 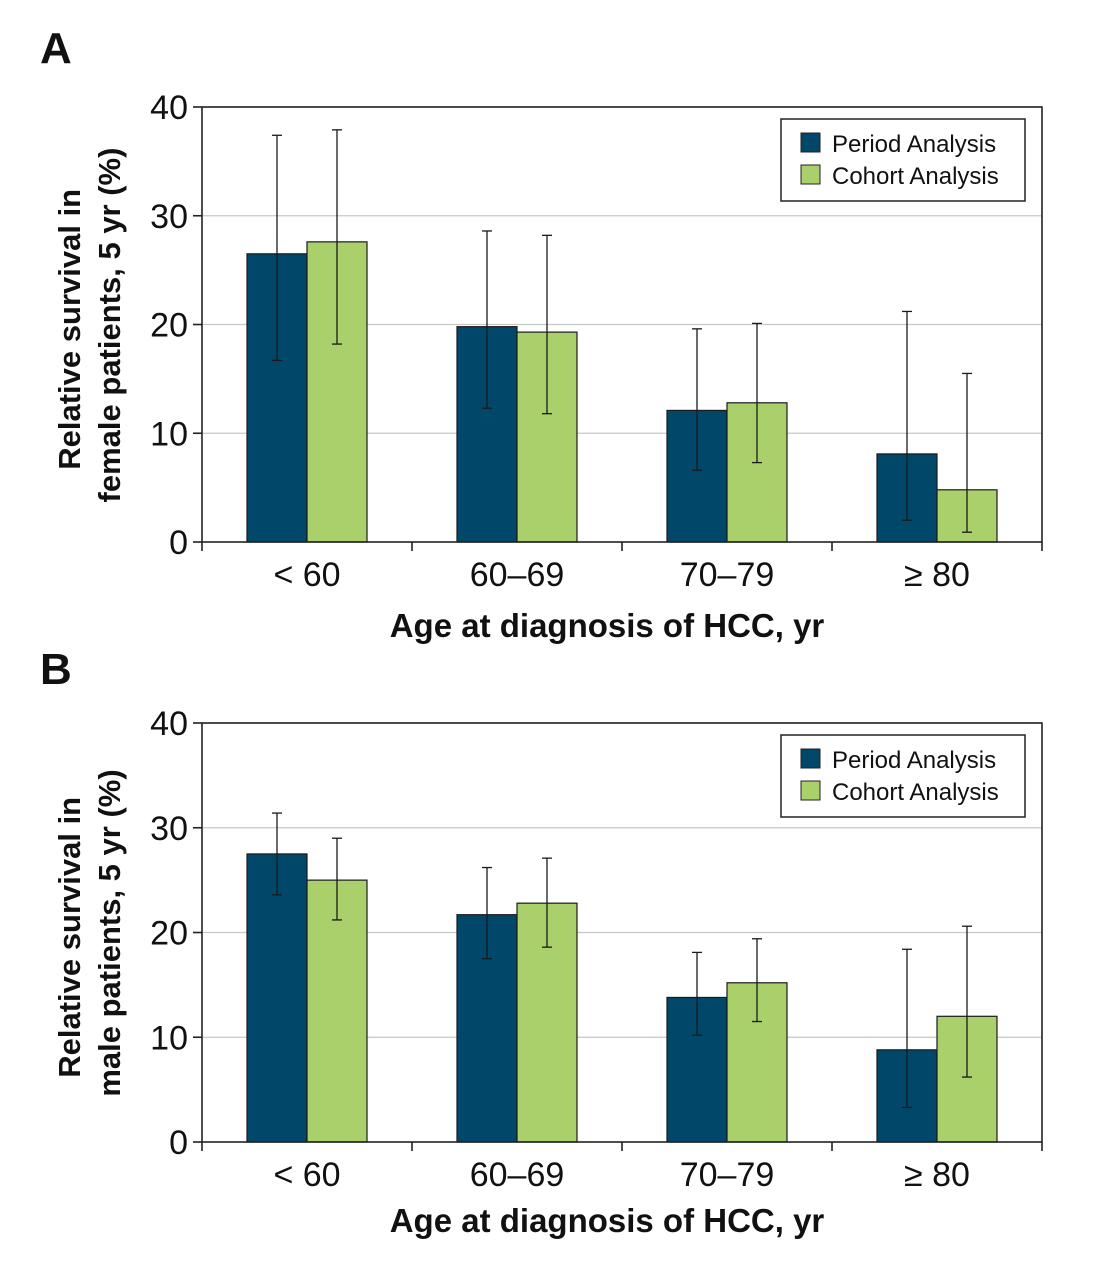 I want to click on y-axis-label-line-2: male patients, 5 yr (%), so click(x=109, y=932).